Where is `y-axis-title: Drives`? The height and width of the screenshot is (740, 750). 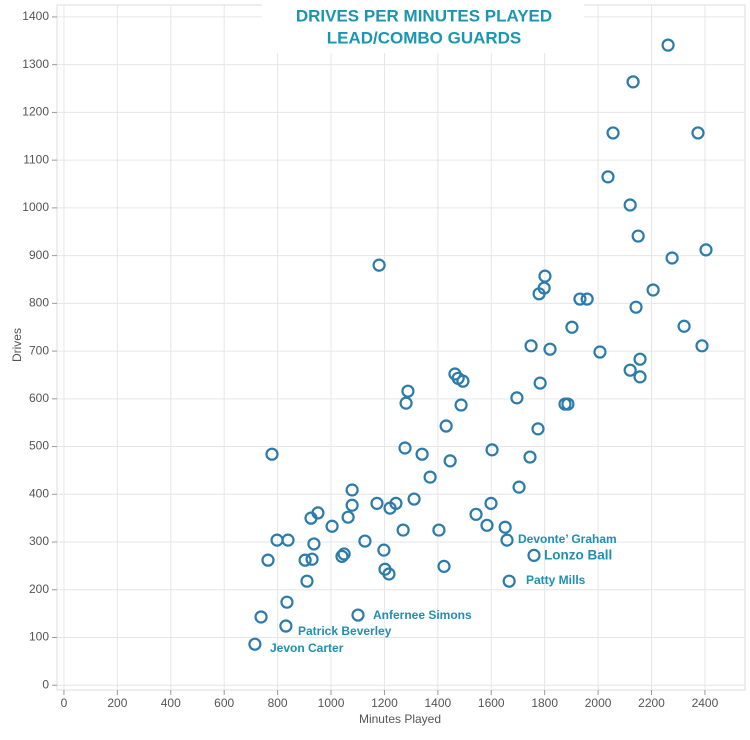 y-axis-title: Drives is located at coordinates (17, 345).